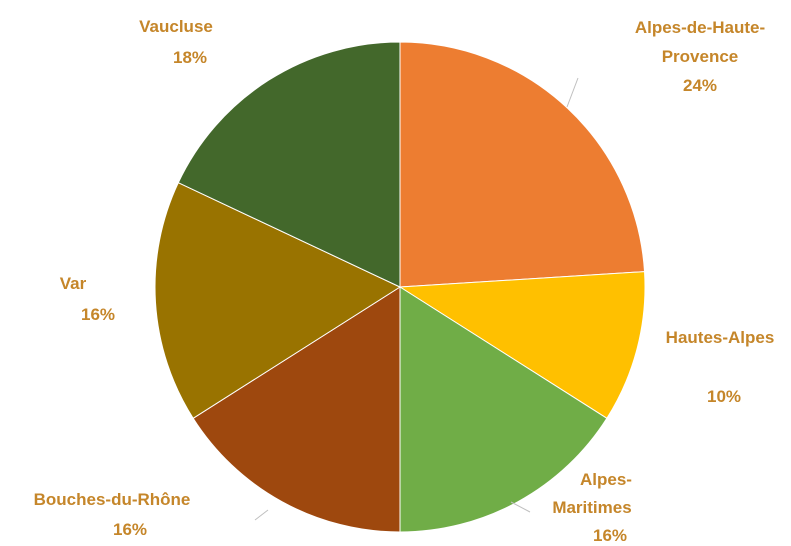 The width and height of the screenshot is (791, 546). I want to click on pie-slice-alpes-maritimes, so click(503, 409).